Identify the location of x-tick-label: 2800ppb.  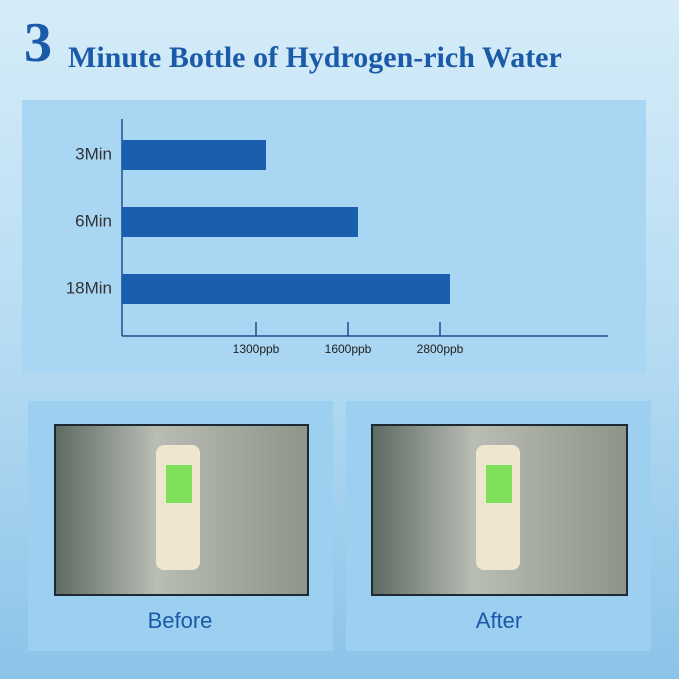
(440, 349).